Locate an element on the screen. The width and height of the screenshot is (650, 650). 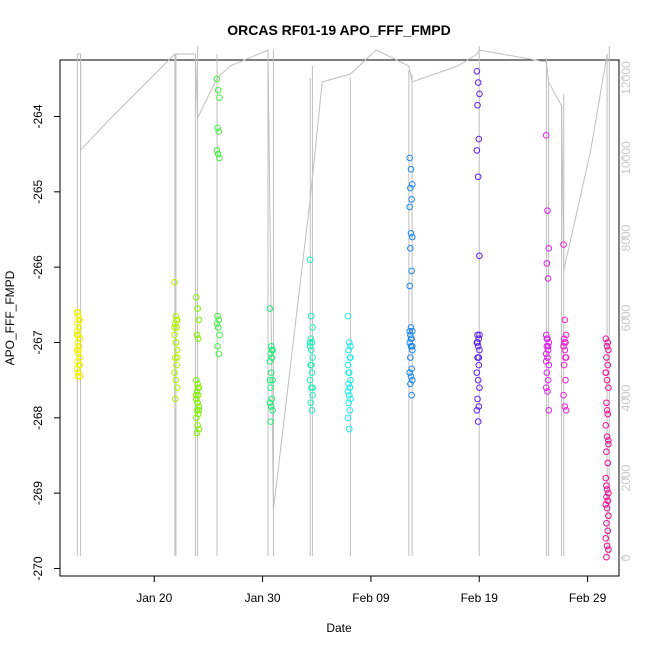
y2-tick-label-4: 8000 is located at coordinates (626, 237).